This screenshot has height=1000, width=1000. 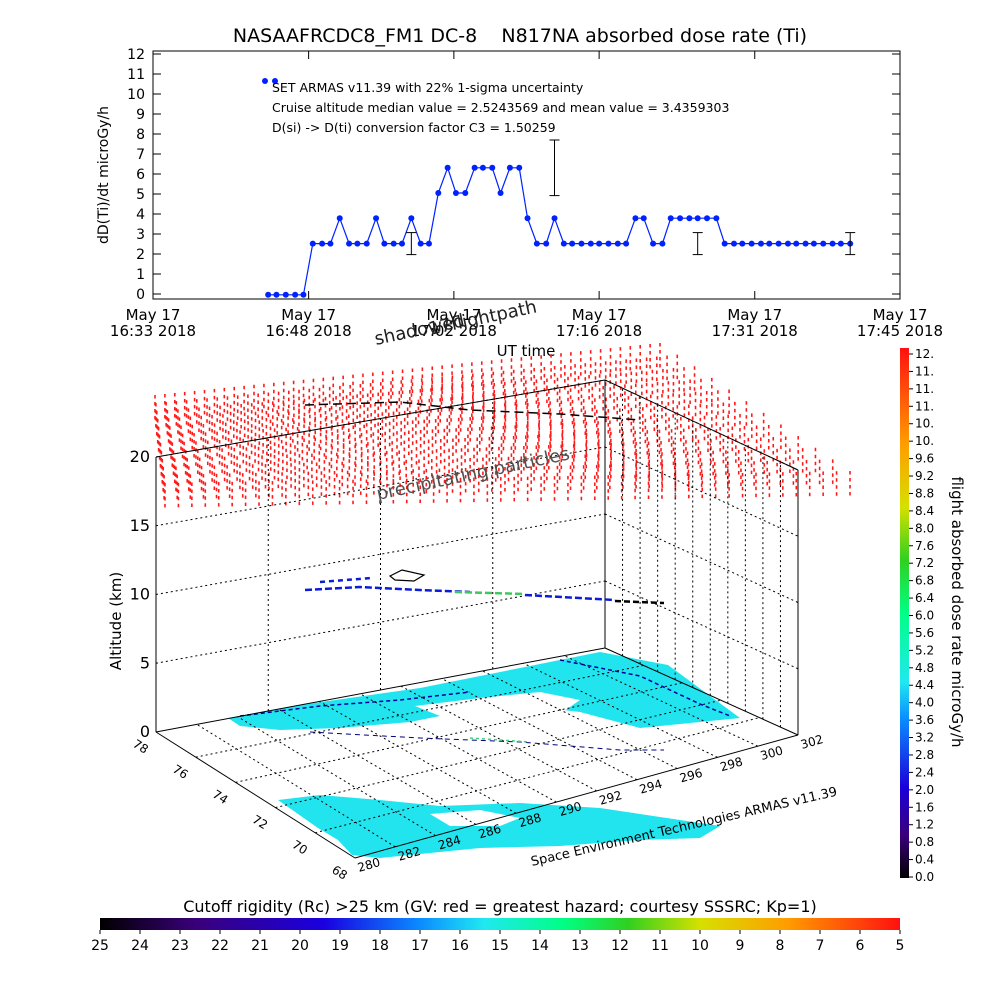 I want to click on rigidity-colorbar-tick-label: 7, so click(x=820, y=946).